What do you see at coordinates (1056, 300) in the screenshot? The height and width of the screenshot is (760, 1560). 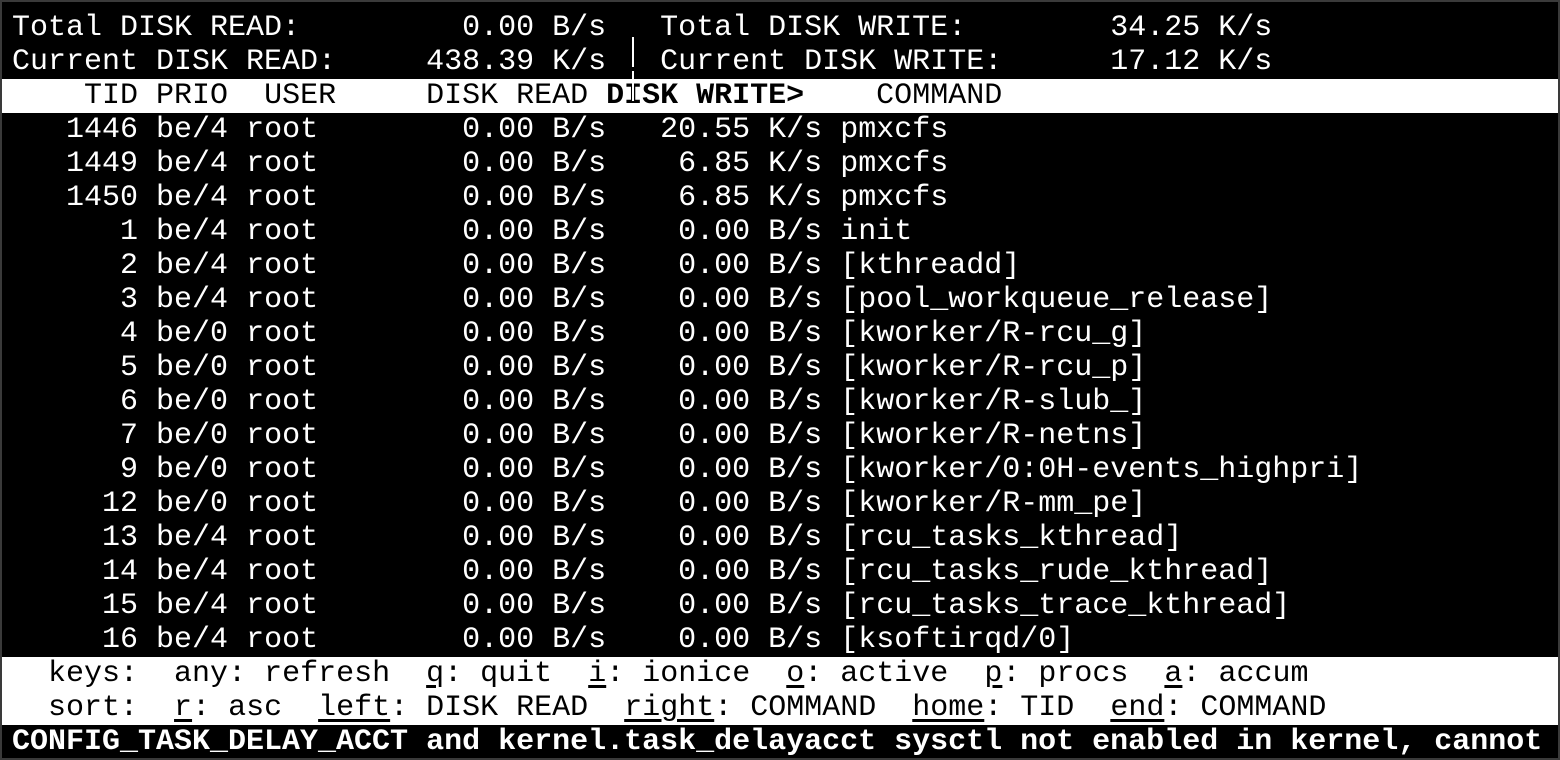 I see `command-cell: [pool_workqueue_release]` at bounding box center [1056, 300].